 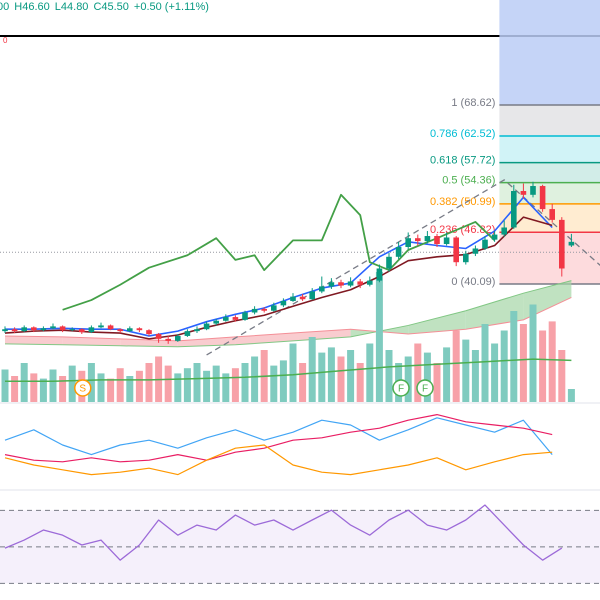 What do you see at coordinates (462, 160) in the screenshot?
I see `fib-label: 0.618 (57.72)` at bounding box center [462, 160].